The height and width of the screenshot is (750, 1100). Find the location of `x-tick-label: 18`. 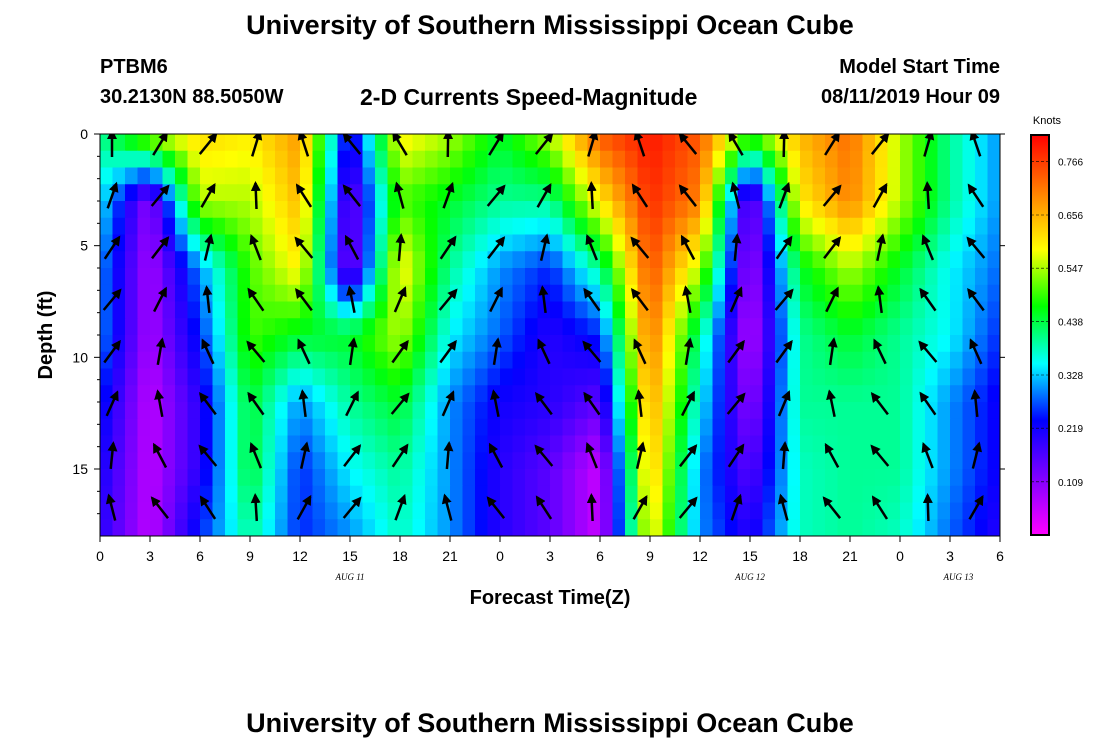

x-tick-label: 18 is located at coordinates (400, 556).